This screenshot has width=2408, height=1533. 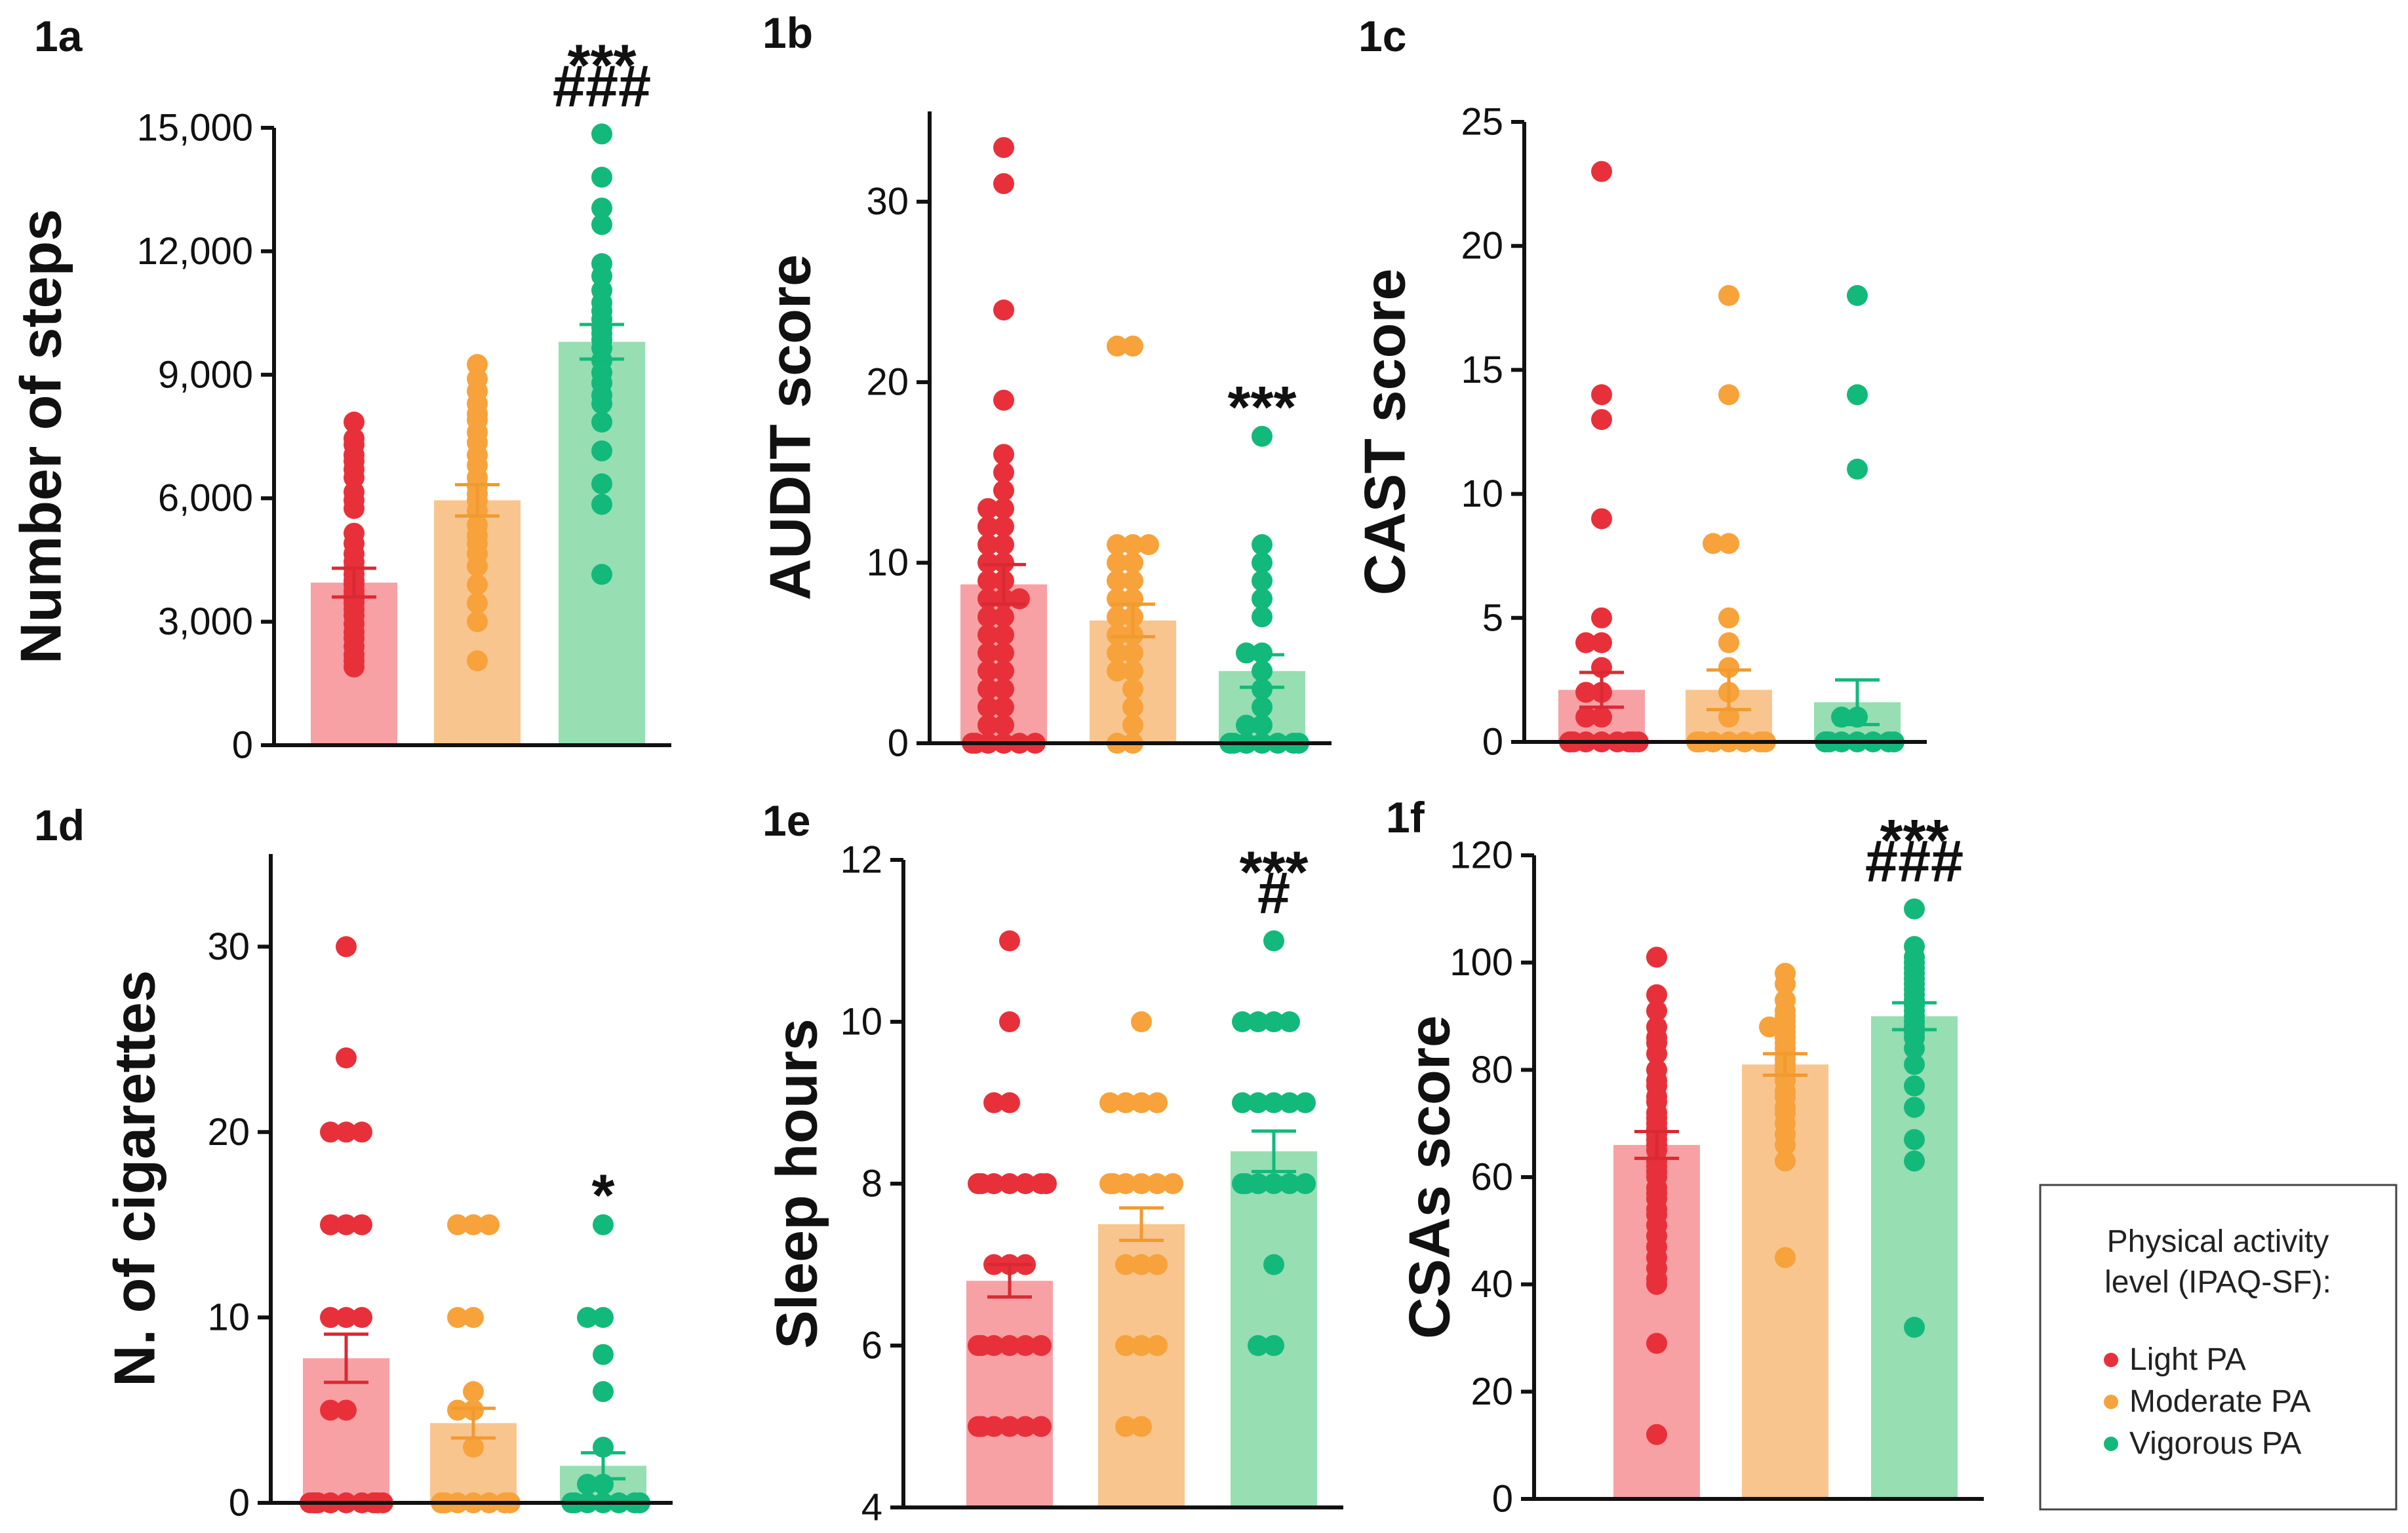 What do you see at coordinates (1045, 387) in the screenshot?
I see `chart-panel-1b: 1b AUDIT score 0 10 20 30 ***` at bounding box center [1045, 387].